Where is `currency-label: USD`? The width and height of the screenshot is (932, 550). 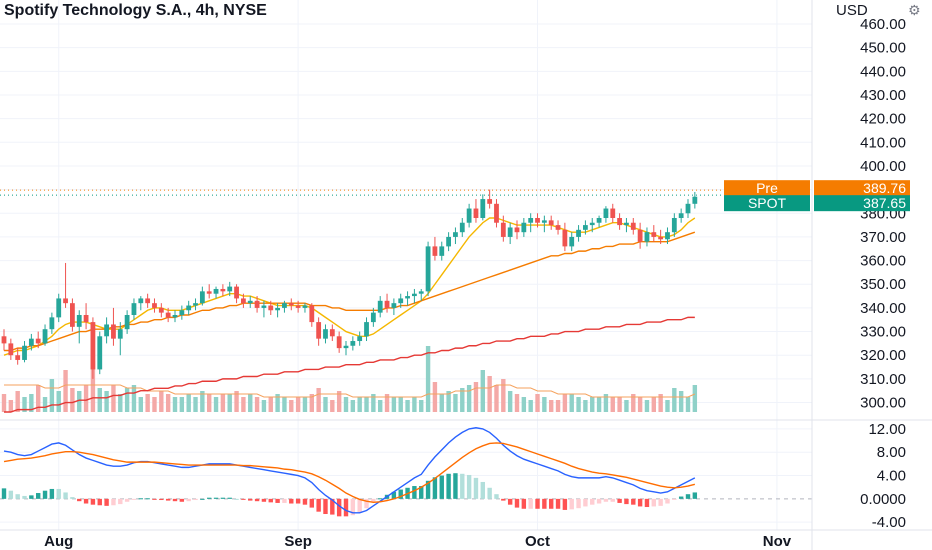
currency-label: USD is located at coordinates (852, 10).